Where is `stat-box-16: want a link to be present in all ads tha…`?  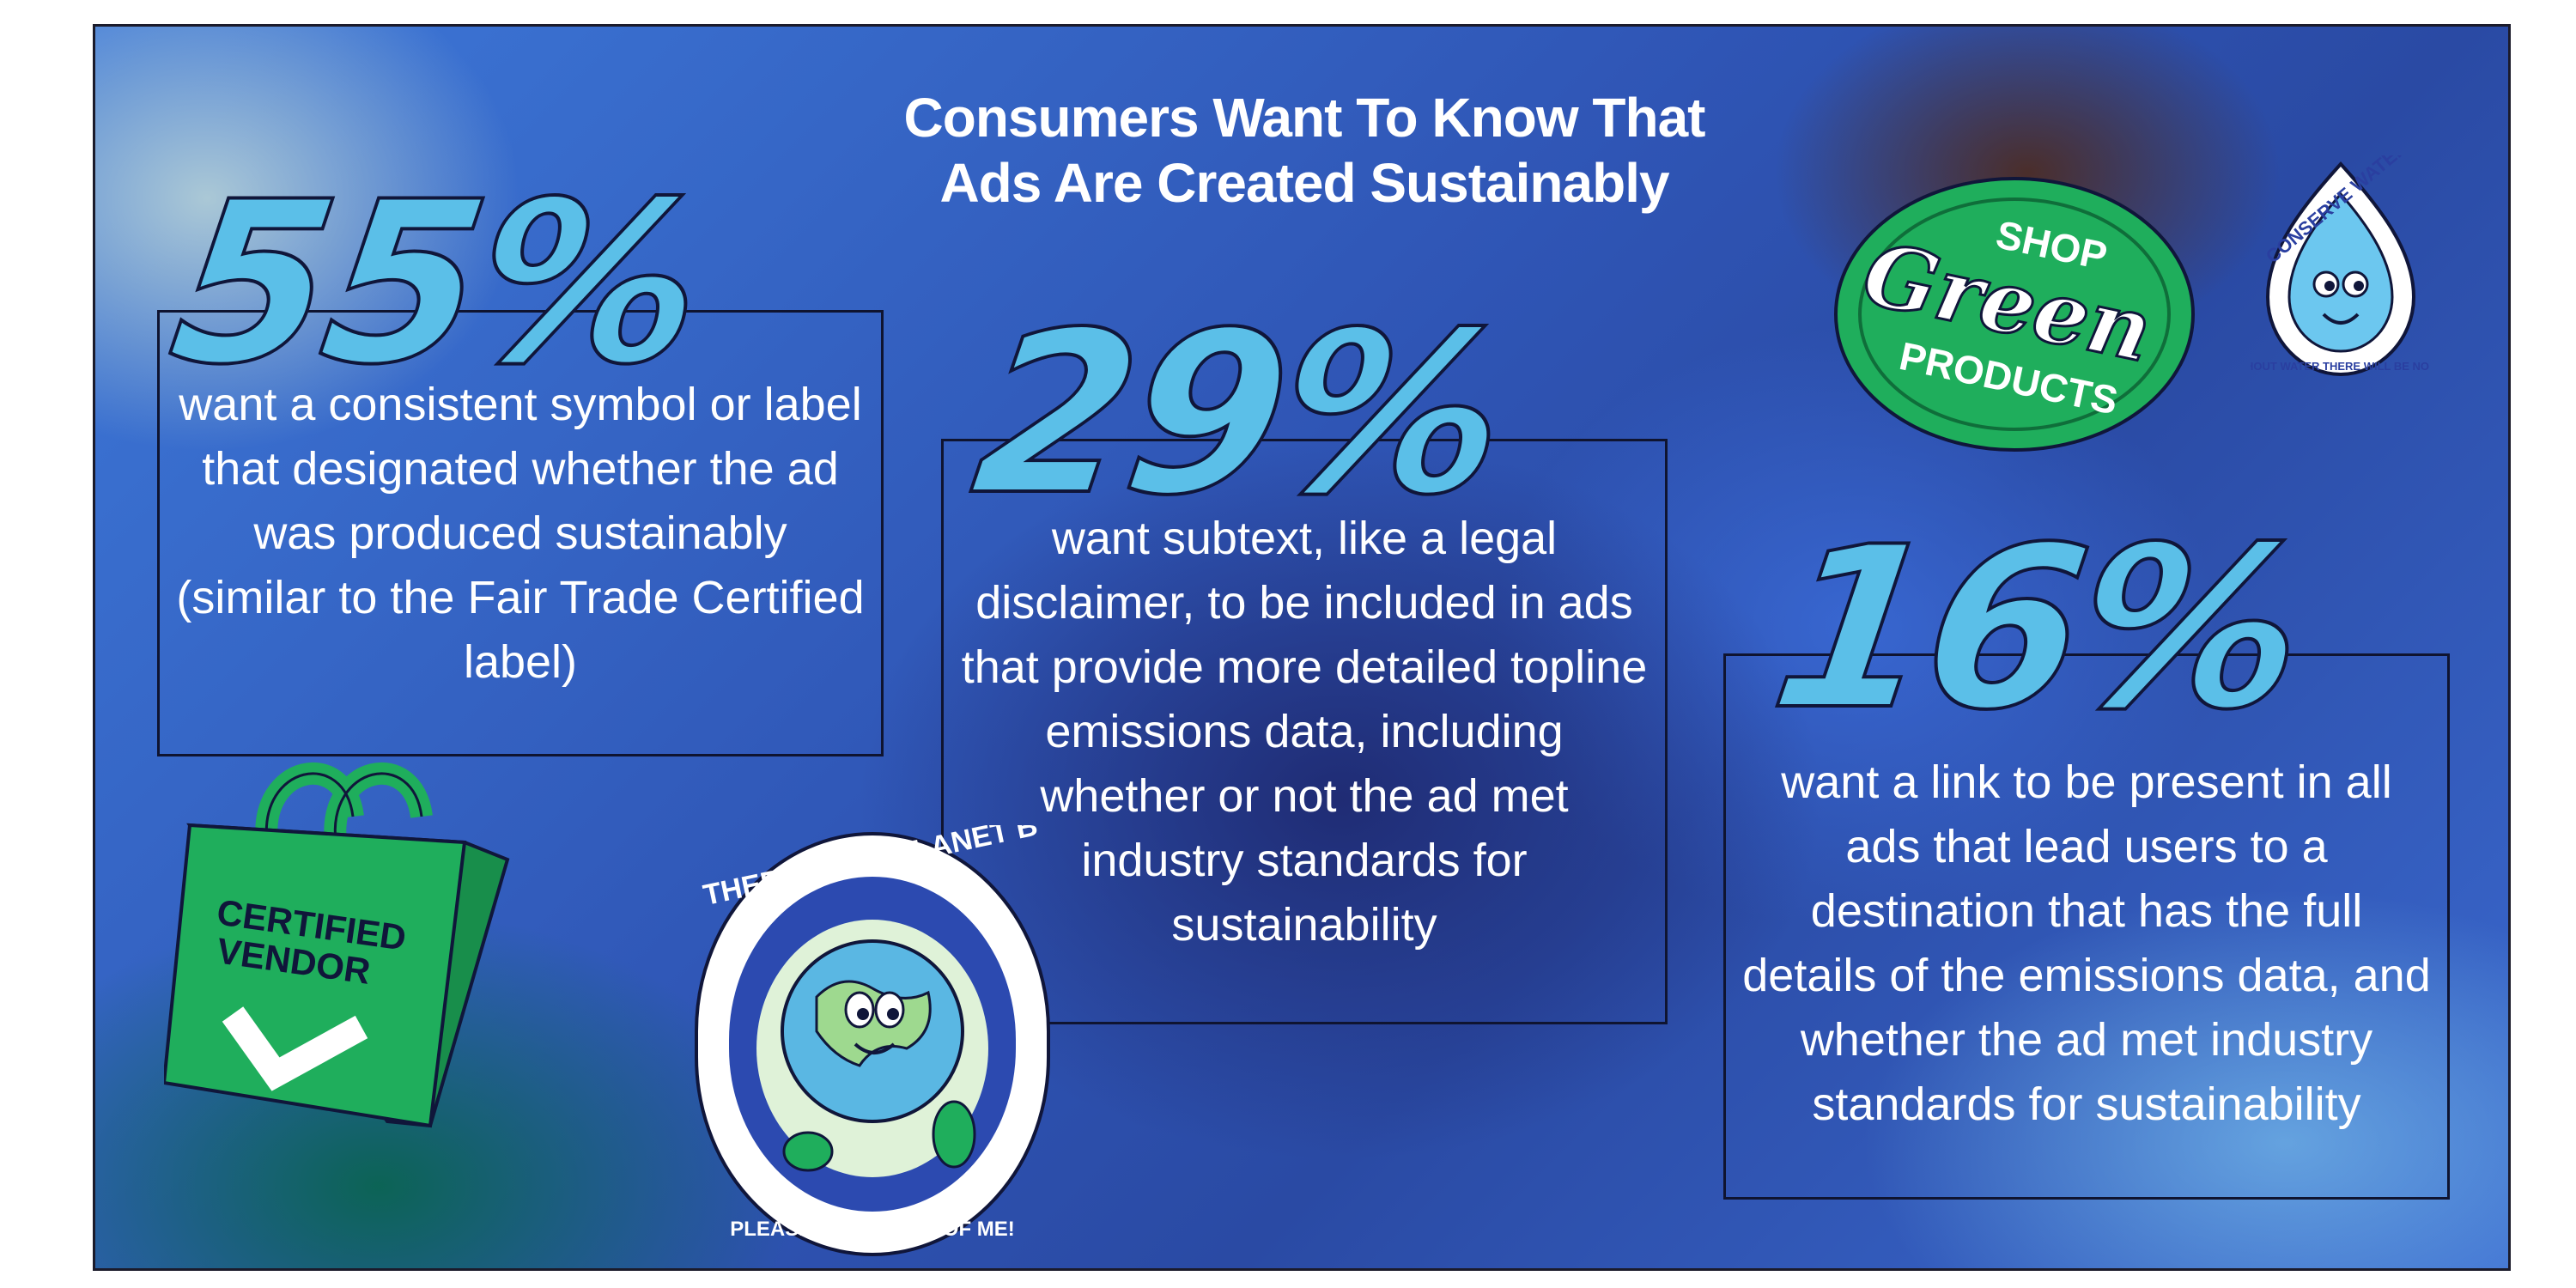 stat-box-16: want a link to be present in all ads tha… is located at coordinates (2086, 926).